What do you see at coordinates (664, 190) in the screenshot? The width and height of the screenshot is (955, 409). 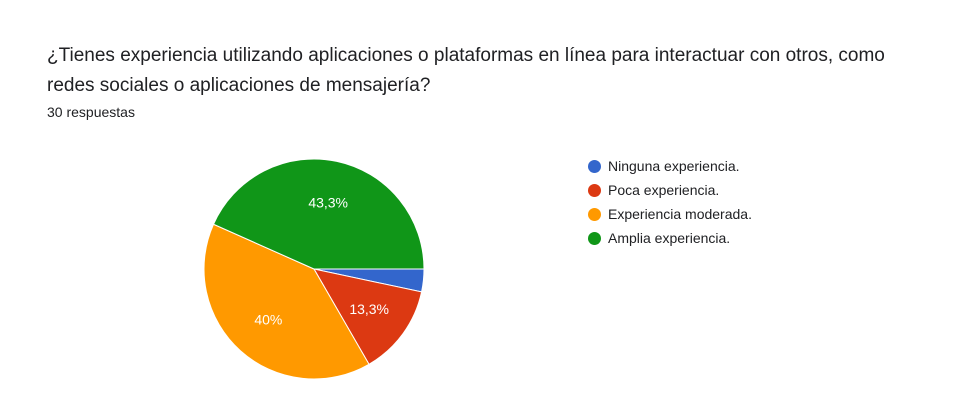 I see `legend-label: Poca experiencia.` at bounding box center [664, 190].